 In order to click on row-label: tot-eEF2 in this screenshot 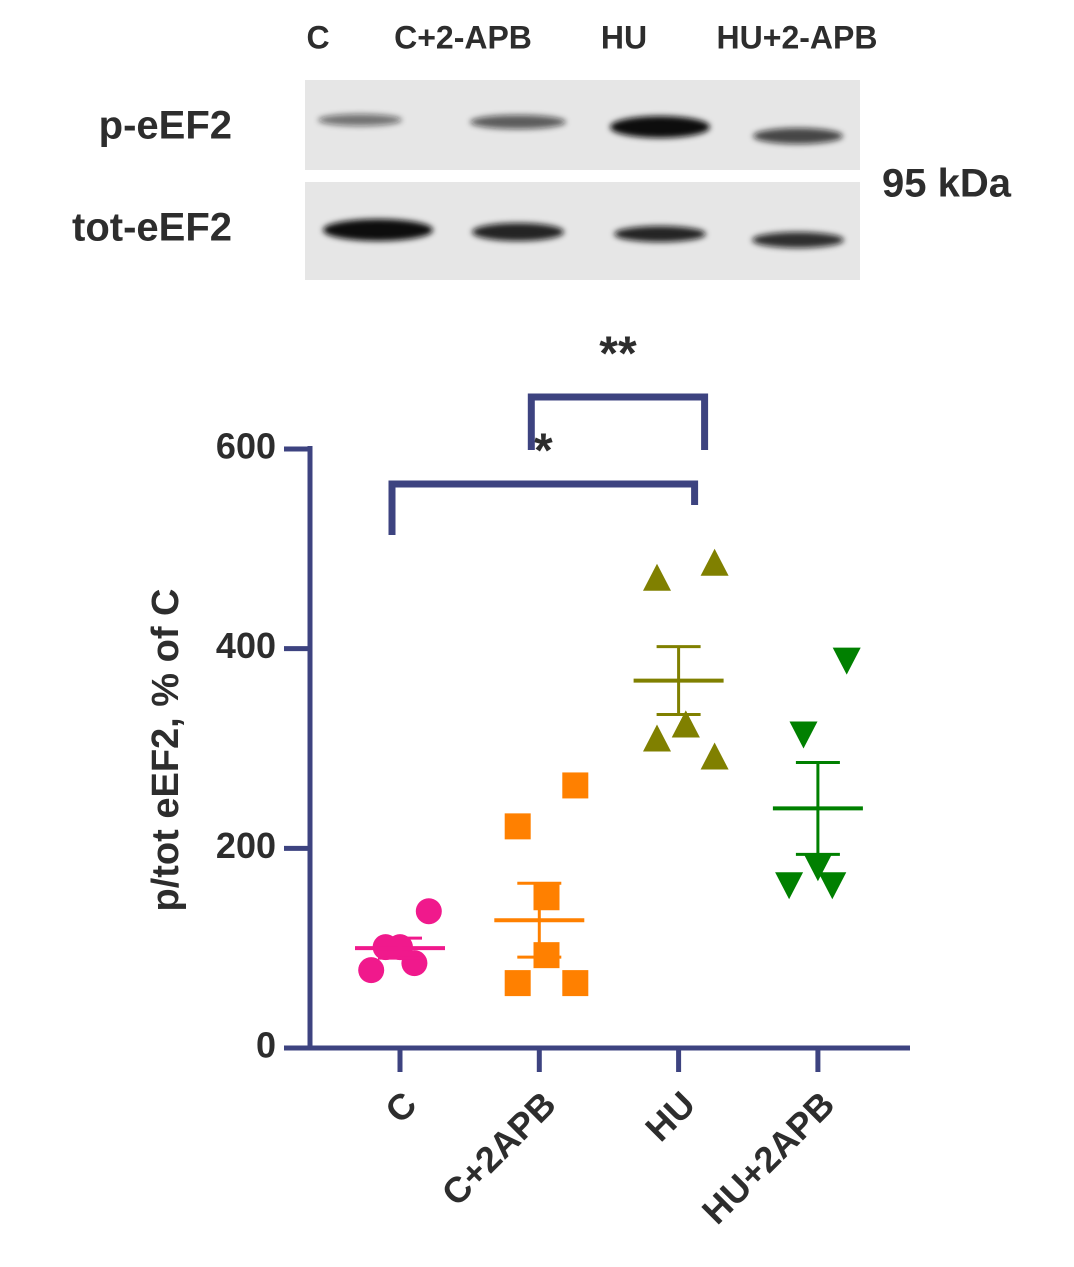, I will do `click(152, 228)`.